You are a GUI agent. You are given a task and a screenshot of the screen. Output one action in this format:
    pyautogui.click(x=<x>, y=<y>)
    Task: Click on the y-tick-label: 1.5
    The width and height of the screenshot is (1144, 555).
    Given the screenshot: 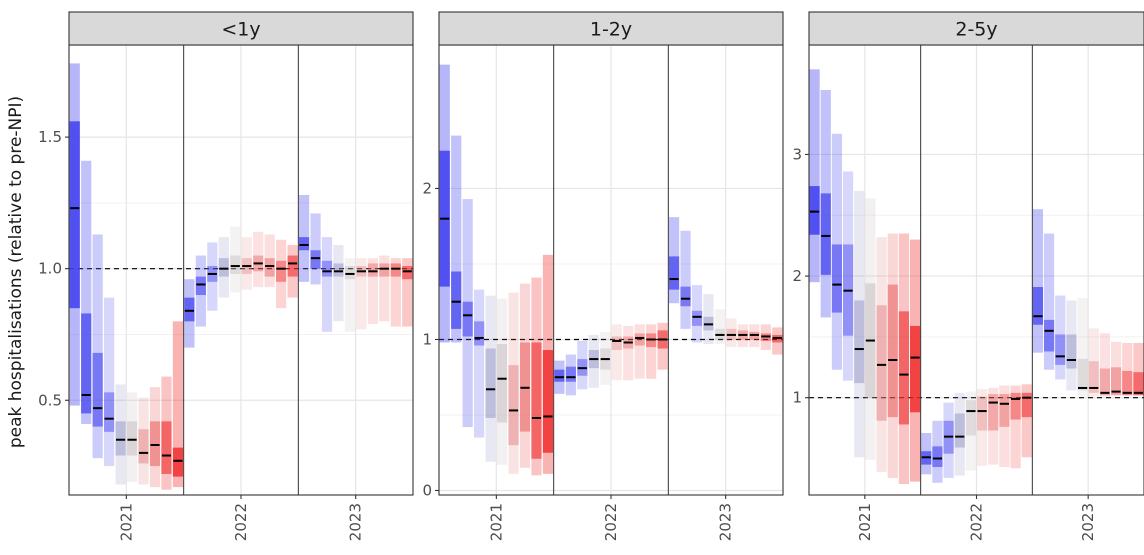 What is the action you would take?
    pyautogui.click(x=50, y=137)
    